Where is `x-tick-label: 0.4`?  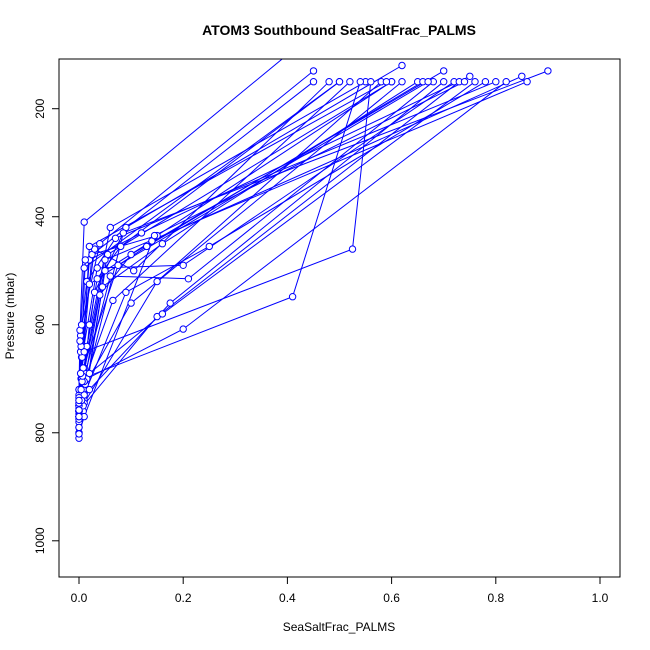
x-tick-label: 0.4 is located at coordinates (287, 598).